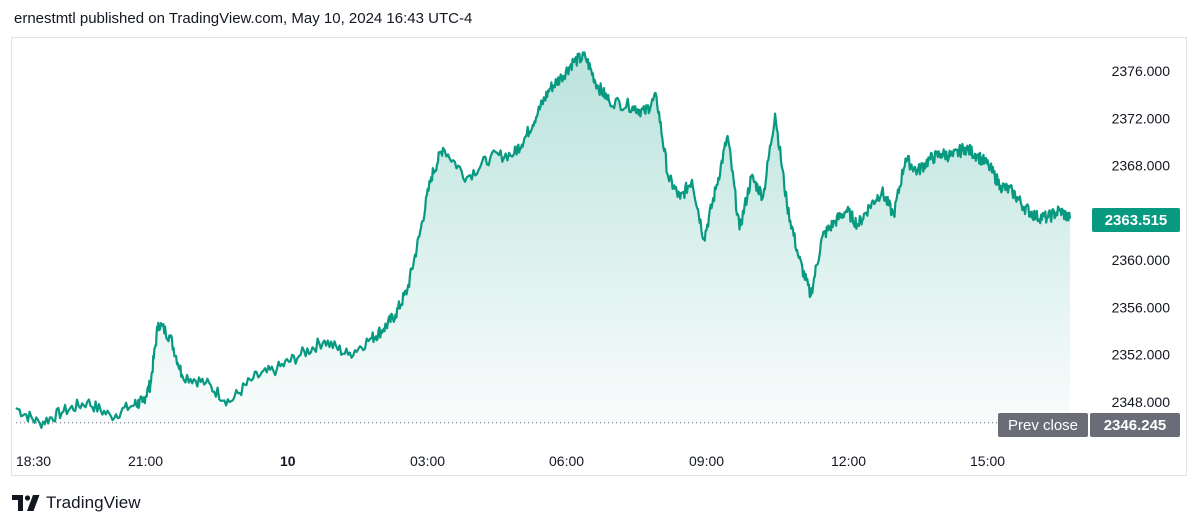  What do you see at coordinates (706, 461) in the screenshot?
I see `x-tick-label: 09:00` at bounding box center [706, 461].